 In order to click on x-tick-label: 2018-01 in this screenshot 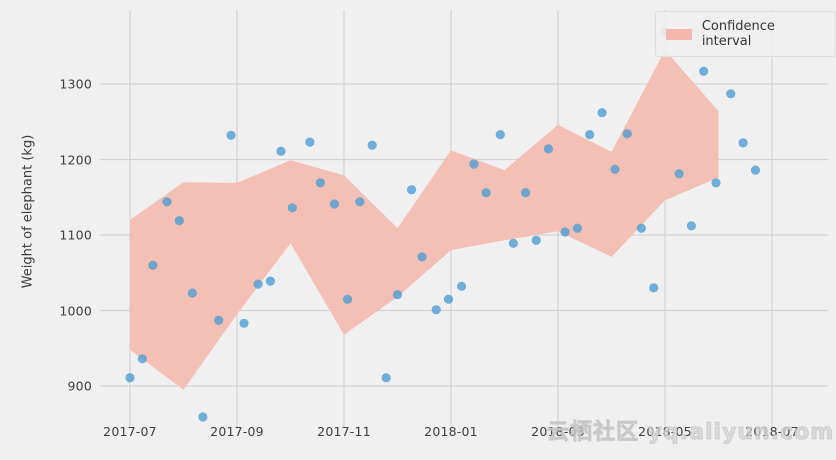, I will do `click(451, 431)`.